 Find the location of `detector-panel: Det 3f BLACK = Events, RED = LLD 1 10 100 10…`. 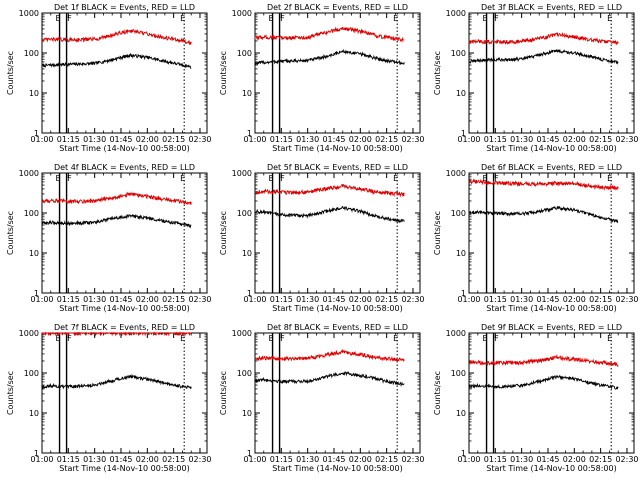

detector-panel: Det 3f BLACK = Events, RED = LLD 1 10 100 10… is located at coordinates (536, 78).